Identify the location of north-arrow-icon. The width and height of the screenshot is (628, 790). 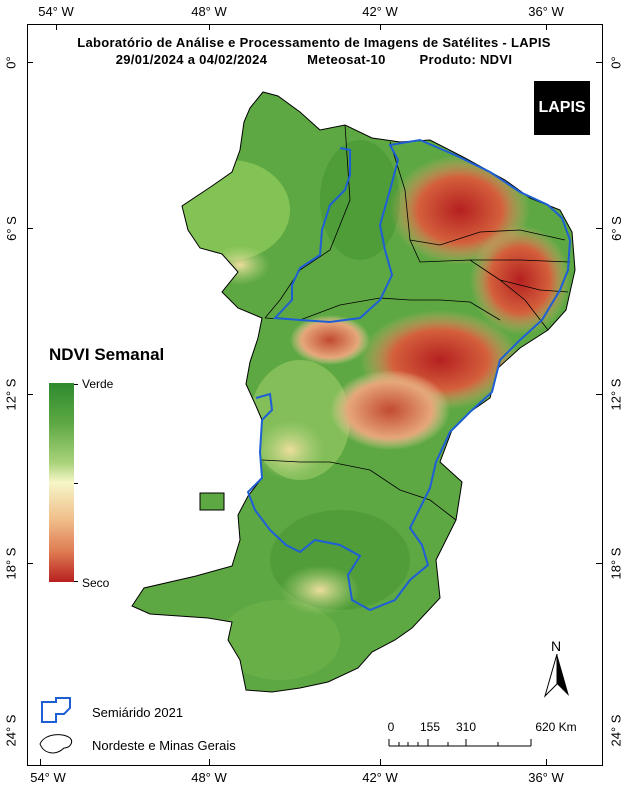
(556, 676).